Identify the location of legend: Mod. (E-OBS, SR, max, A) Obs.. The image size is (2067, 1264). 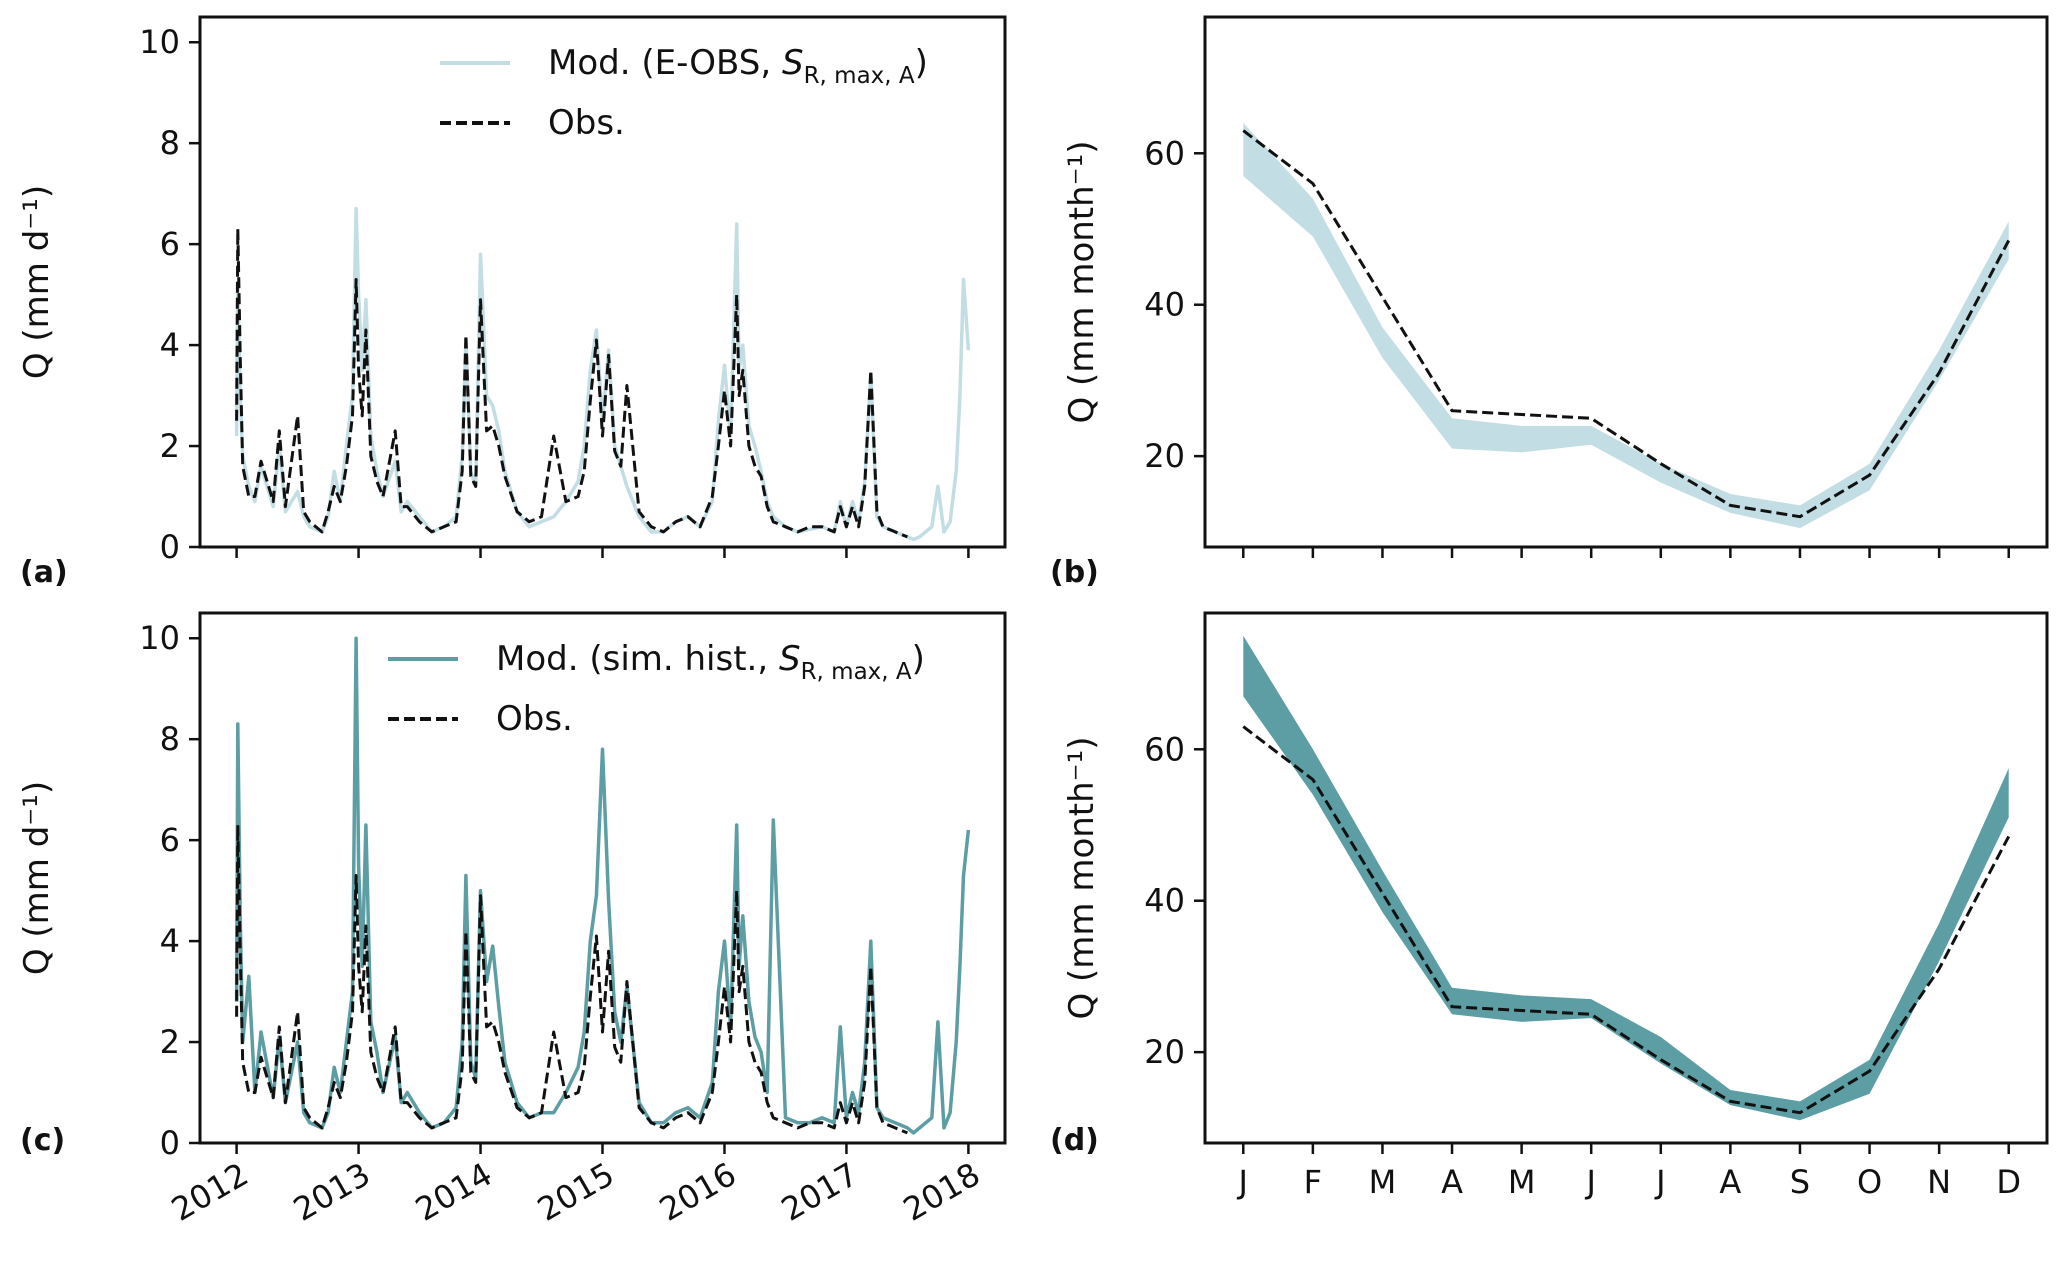
(684, 93).